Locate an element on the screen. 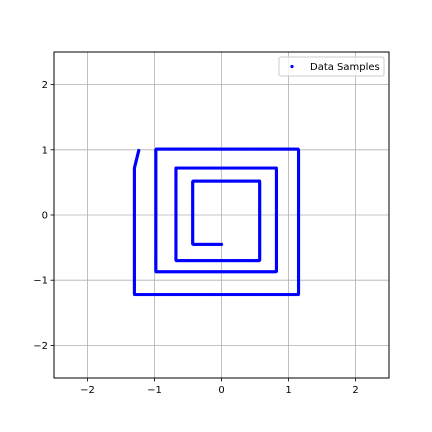 This screenshot has width=432, height=432. legend: Data Samples is located at coordinates (331, 66).